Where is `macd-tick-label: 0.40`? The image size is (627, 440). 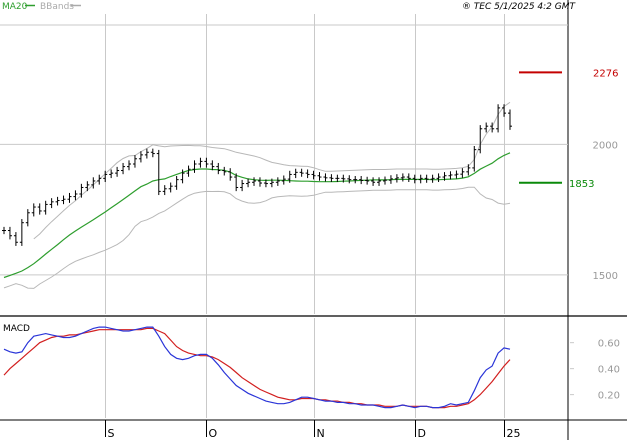 macd-tick-label: 0.40 is located at coordinates (609, 370).